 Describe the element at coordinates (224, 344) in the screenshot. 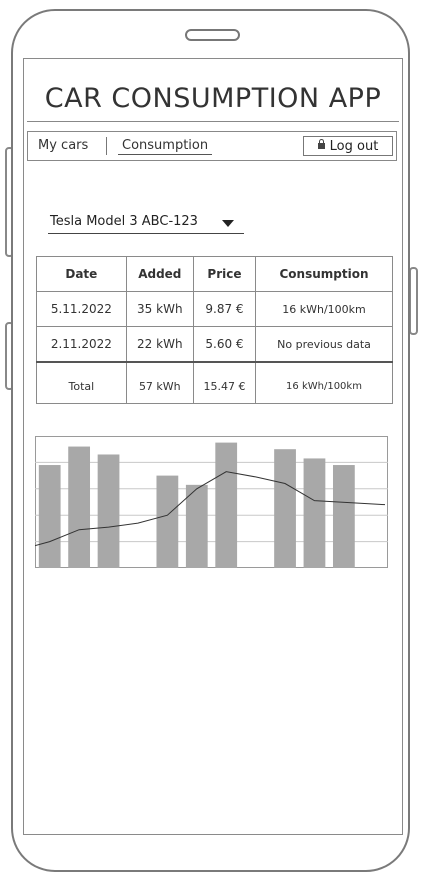

I see `row-price: 5.60 €` at that location.